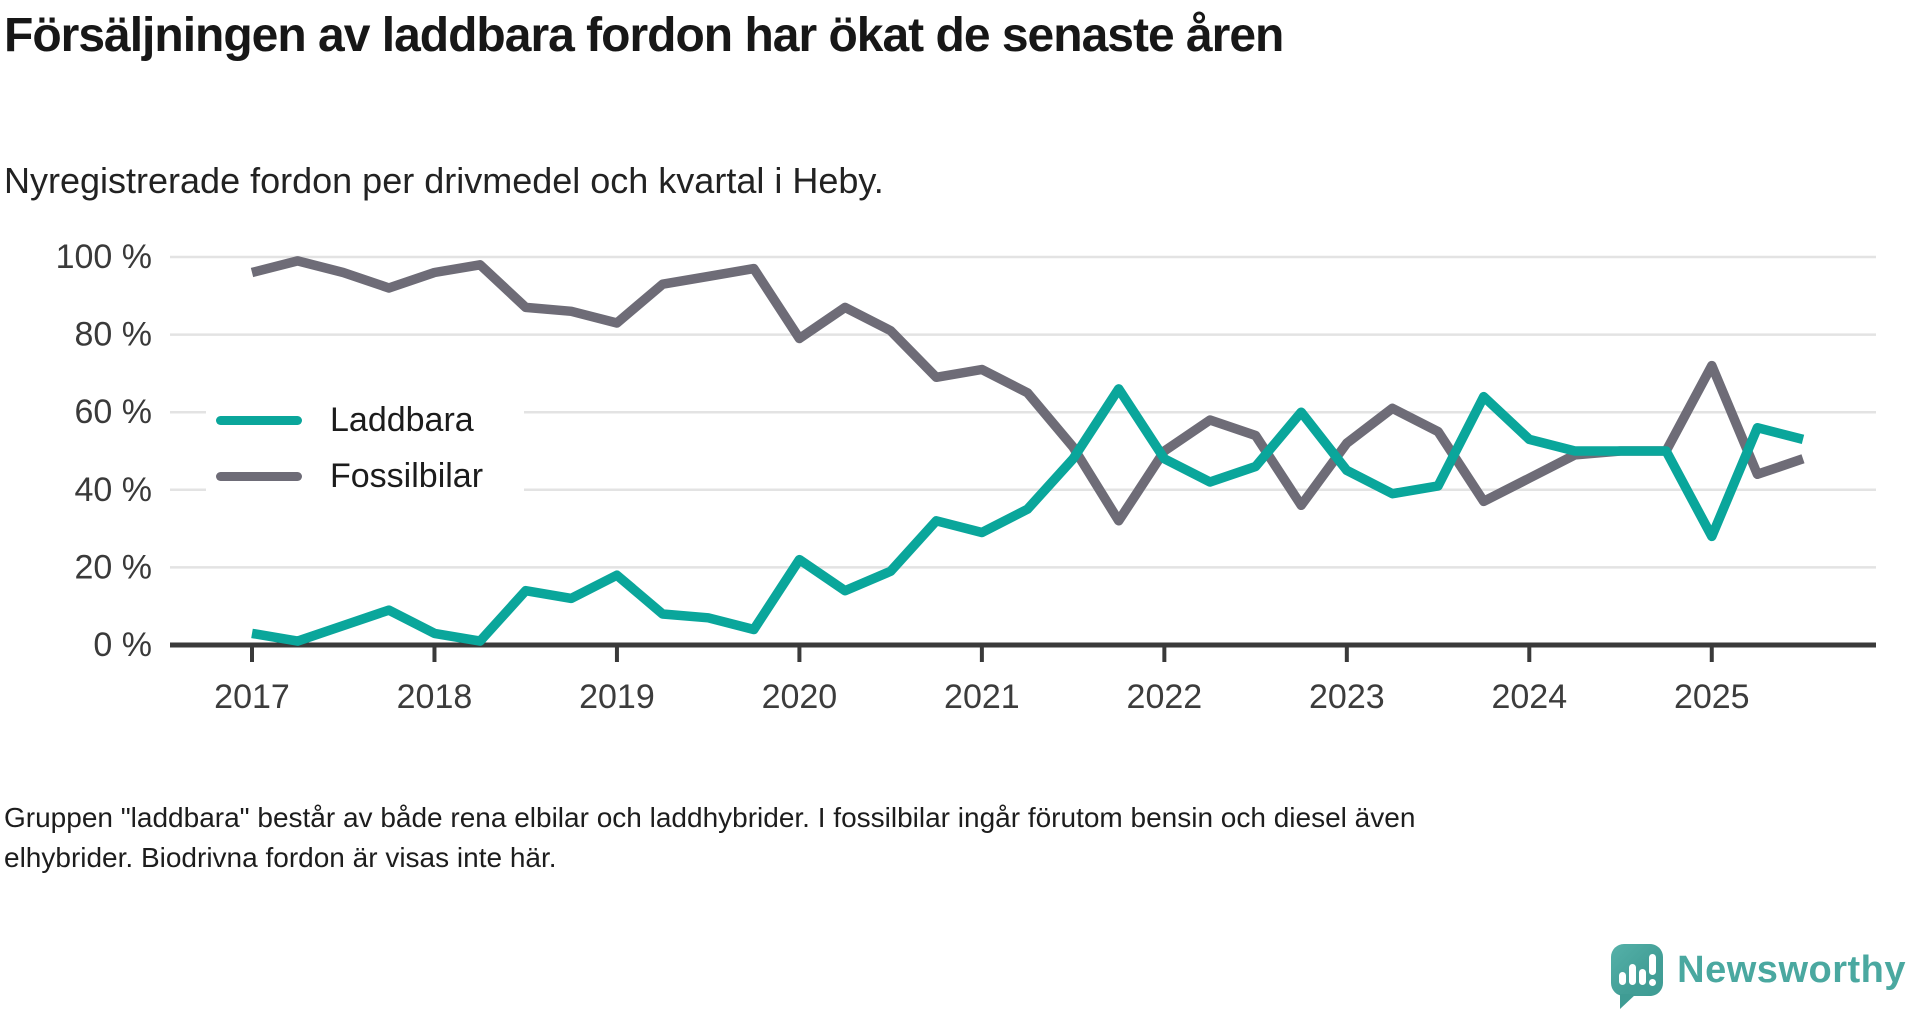  I want to click on x-axis-label-2021: 2021, so click(982, 697).